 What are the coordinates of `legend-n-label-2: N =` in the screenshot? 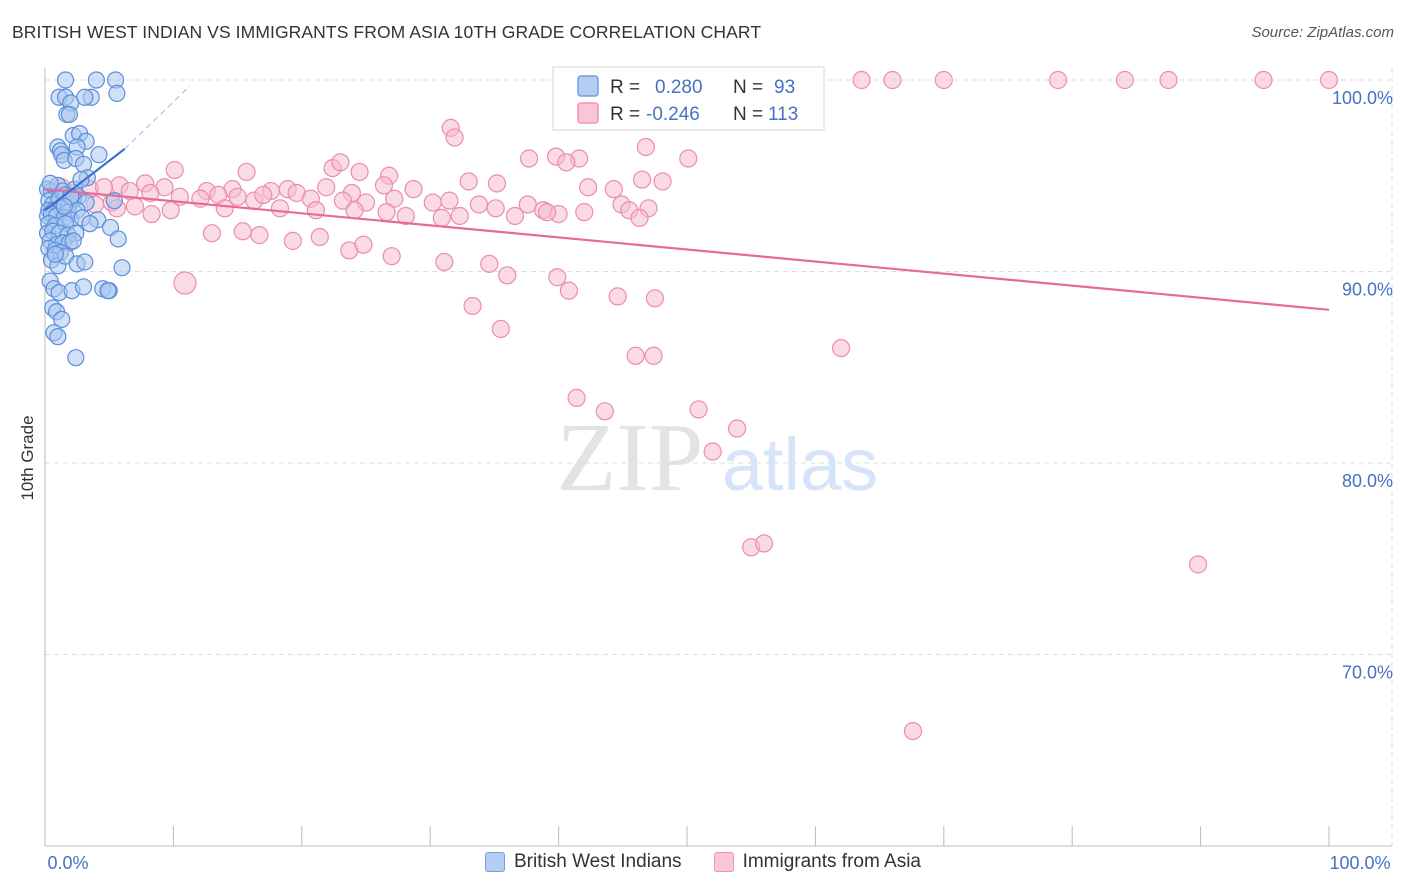 It's located at (748, 114).